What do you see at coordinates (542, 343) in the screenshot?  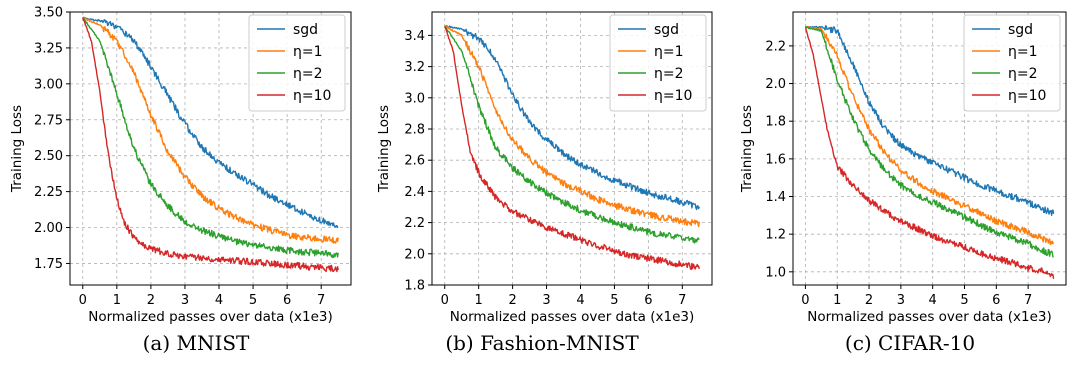 I see `chart-caption: (b) Fashion-MNIST` at bounding box center [542, 343].